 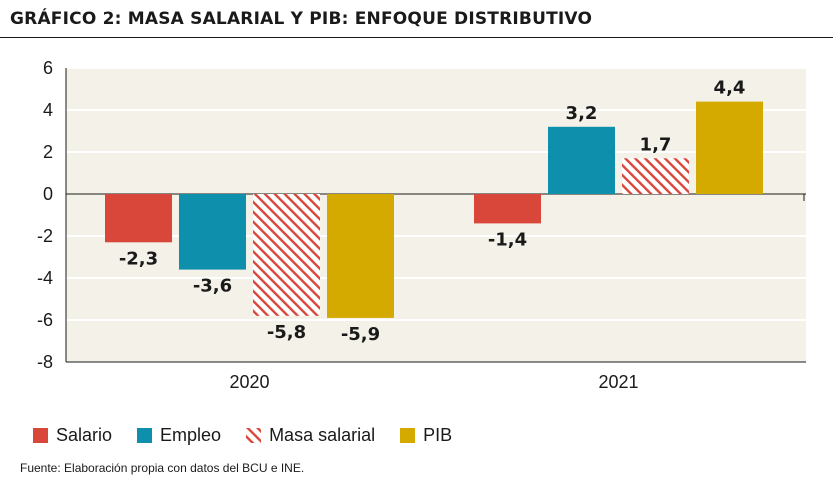 I want to click on data-label: -5,9, so click(x=360, y=334).